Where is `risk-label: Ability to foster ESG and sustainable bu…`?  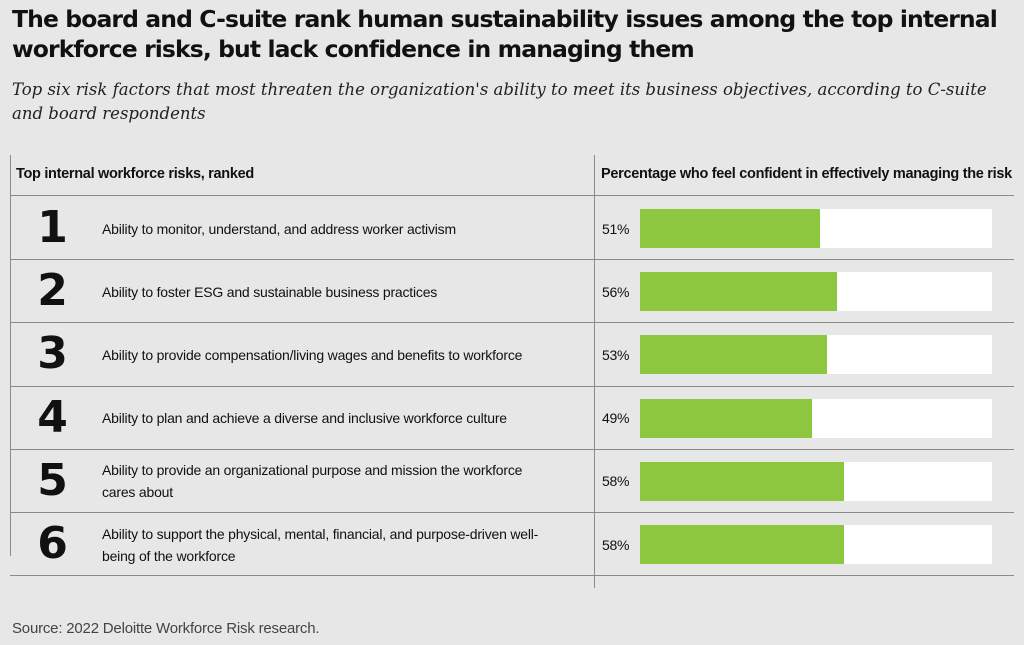
risk-label: Ability to foster ESG and sustainable bu… is located at coordinates (270, 291).